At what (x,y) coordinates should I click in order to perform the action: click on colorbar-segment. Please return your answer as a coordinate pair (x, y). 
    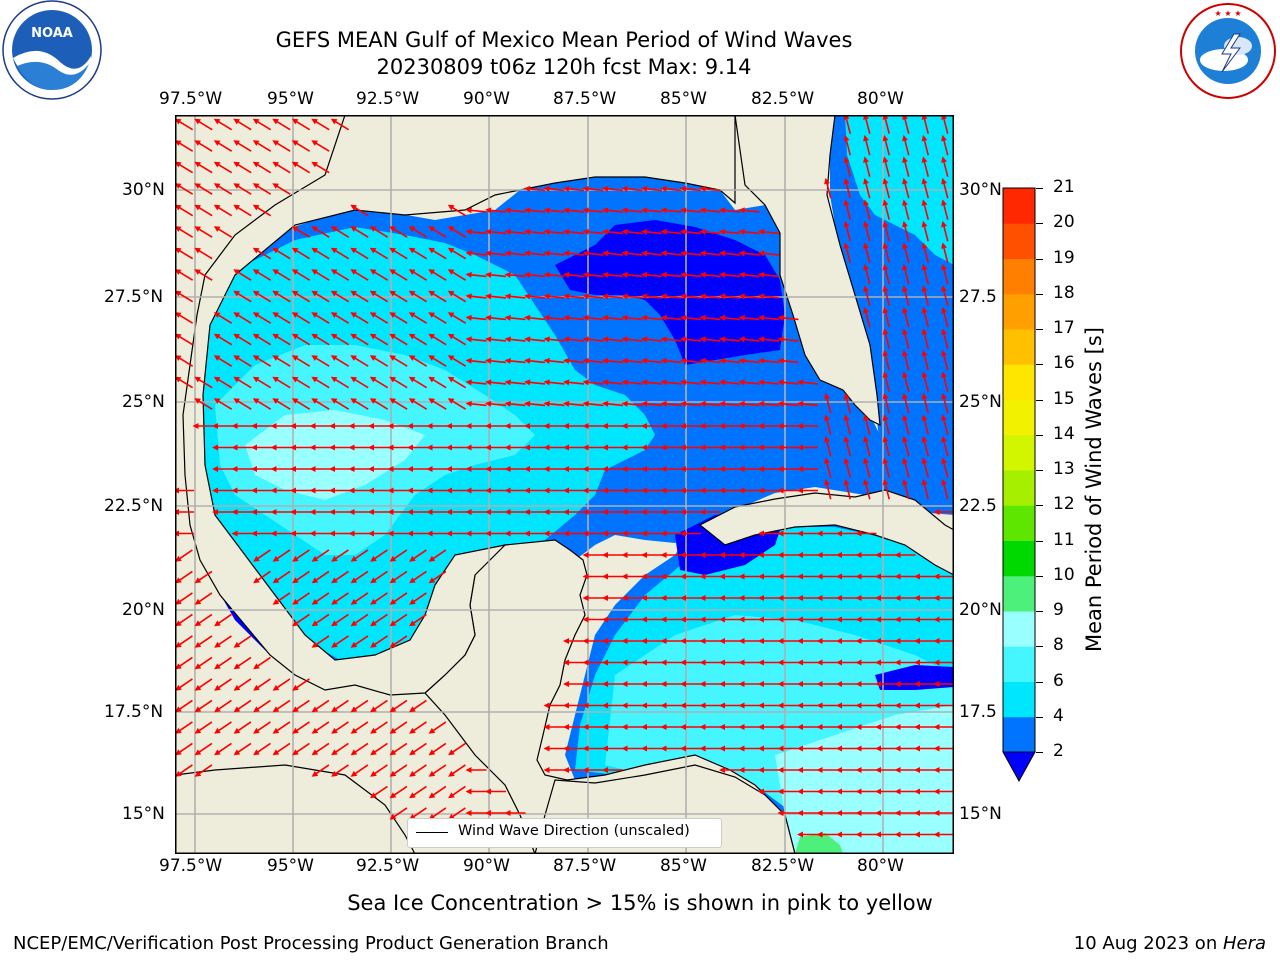
    Looking at the image, I should click on (1019, 523).